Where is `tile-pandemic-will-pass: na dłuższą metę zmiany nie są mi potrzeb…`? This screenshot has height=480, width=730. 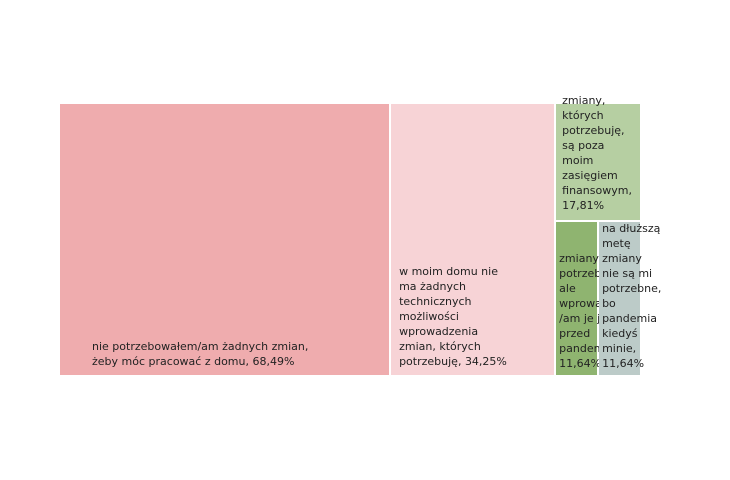 tile-pandemic-will-pass: na dłuższą metę zmiany nie są mi potrzeb… is located at coordinates (630, 298).